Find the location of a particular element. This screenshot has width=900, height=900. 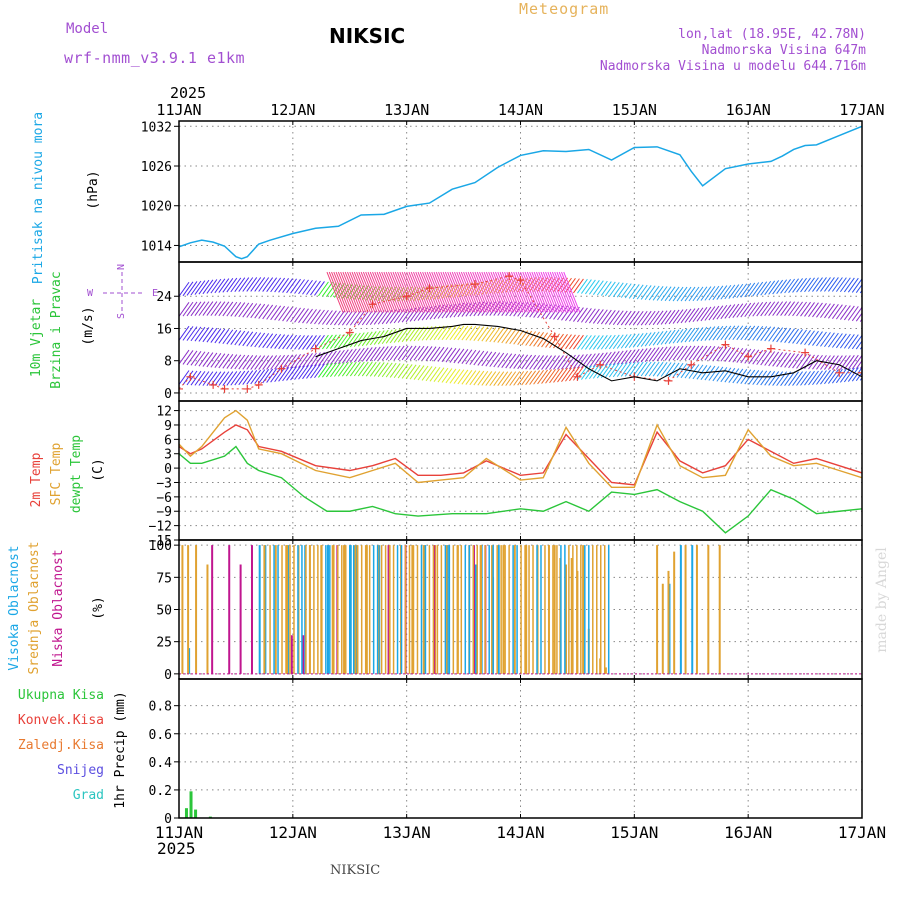

day-label-top: 15JAN is located at coordinates (634, 110).